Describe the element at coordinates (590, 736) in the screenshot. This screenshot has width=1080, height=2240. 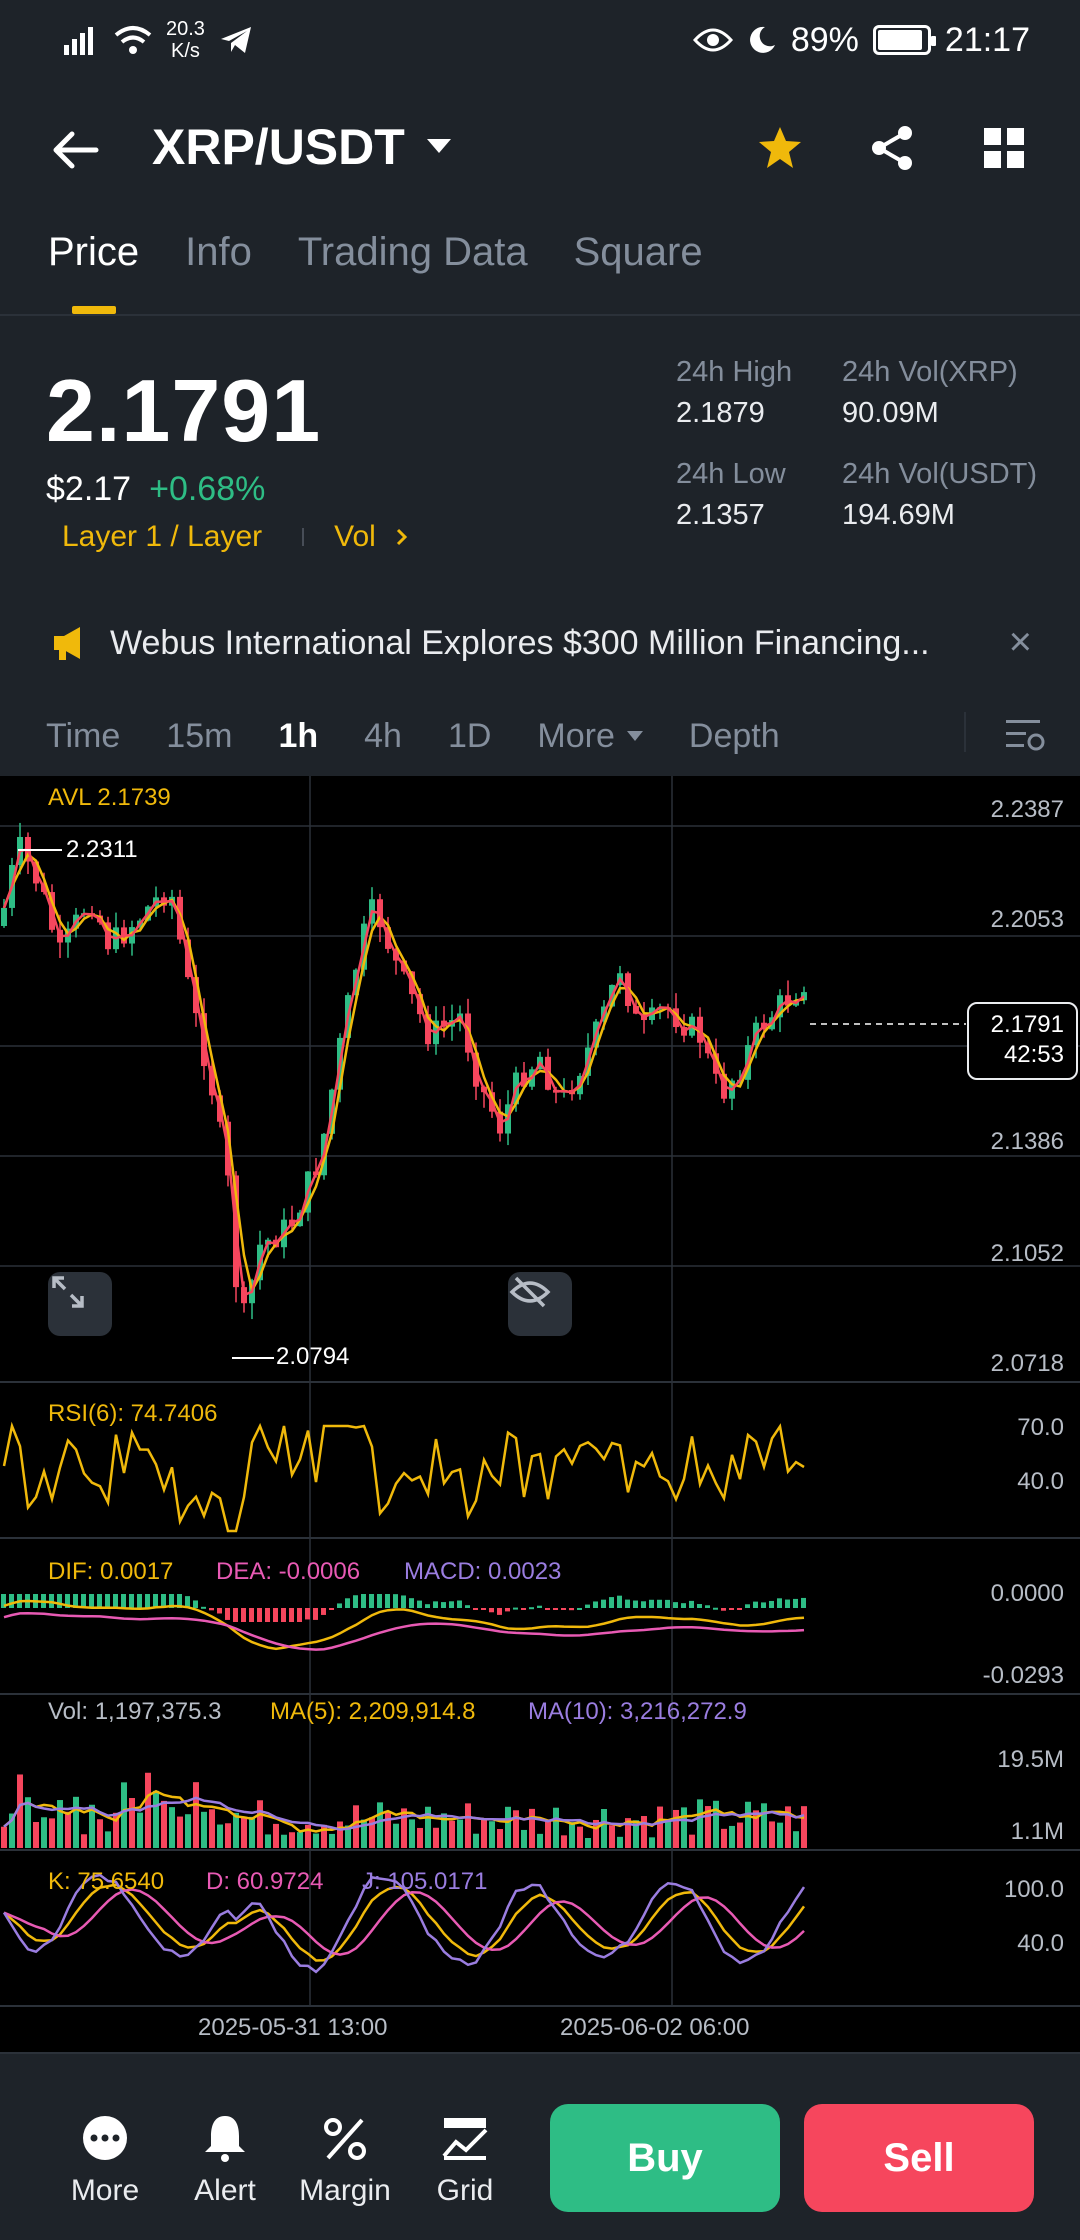
I see `interval-more: More` at that location.